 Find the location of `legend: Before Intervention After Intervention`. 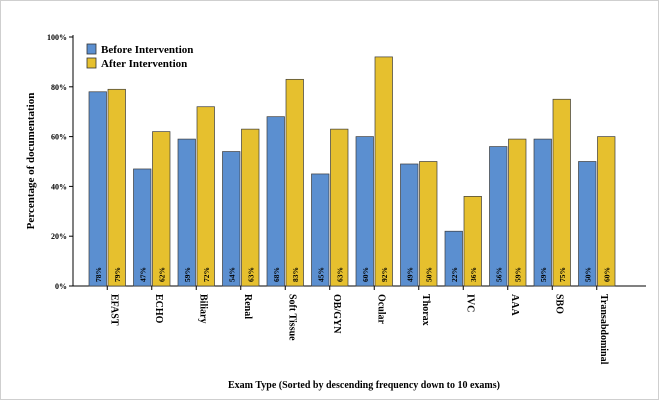

legend: Before Intervention After Intervention is located at coordinates (139, 56).